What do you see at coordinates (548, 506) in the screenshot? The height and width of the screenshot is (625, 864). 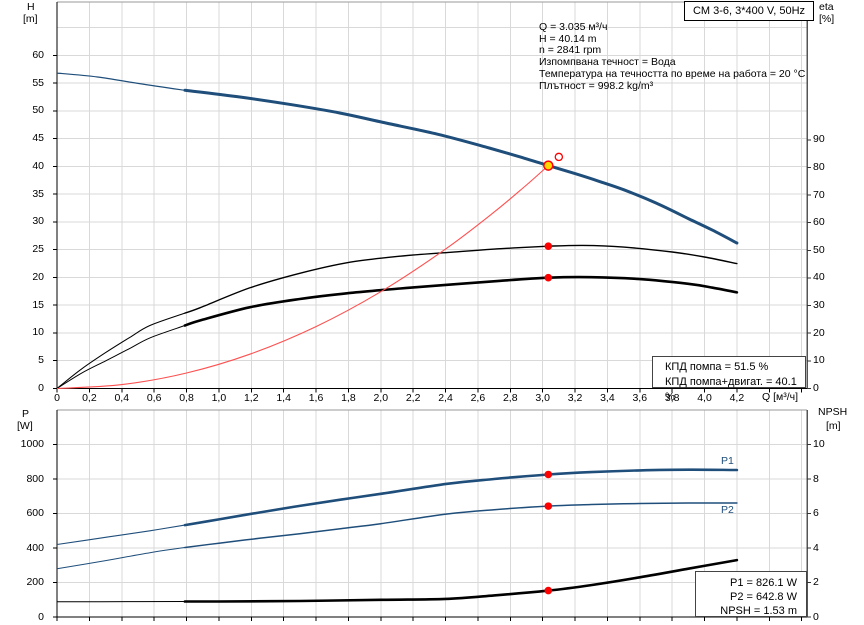 I see `p2-dot` at bounding box center [548, 506].